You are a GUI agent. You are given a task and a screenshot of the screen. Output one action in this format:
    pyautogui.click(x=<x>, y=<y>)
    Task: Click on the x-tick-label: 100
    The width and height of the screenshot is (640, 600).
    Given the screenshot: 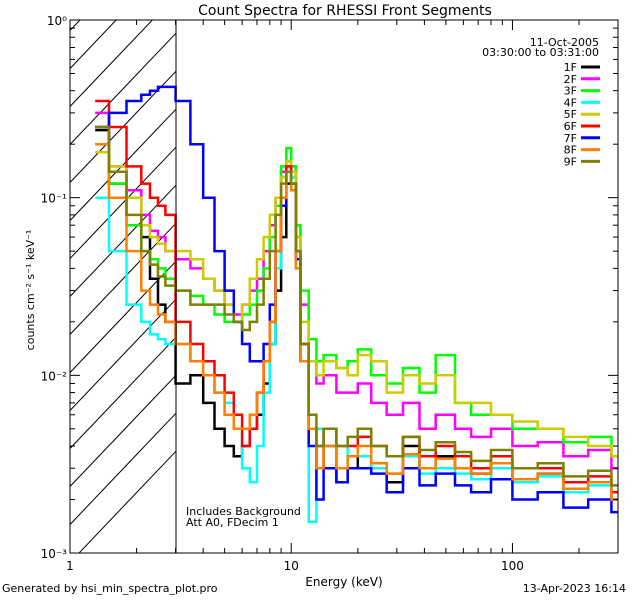 What is the action you would take?
    pyautogui.click(x=512, y=566)
    